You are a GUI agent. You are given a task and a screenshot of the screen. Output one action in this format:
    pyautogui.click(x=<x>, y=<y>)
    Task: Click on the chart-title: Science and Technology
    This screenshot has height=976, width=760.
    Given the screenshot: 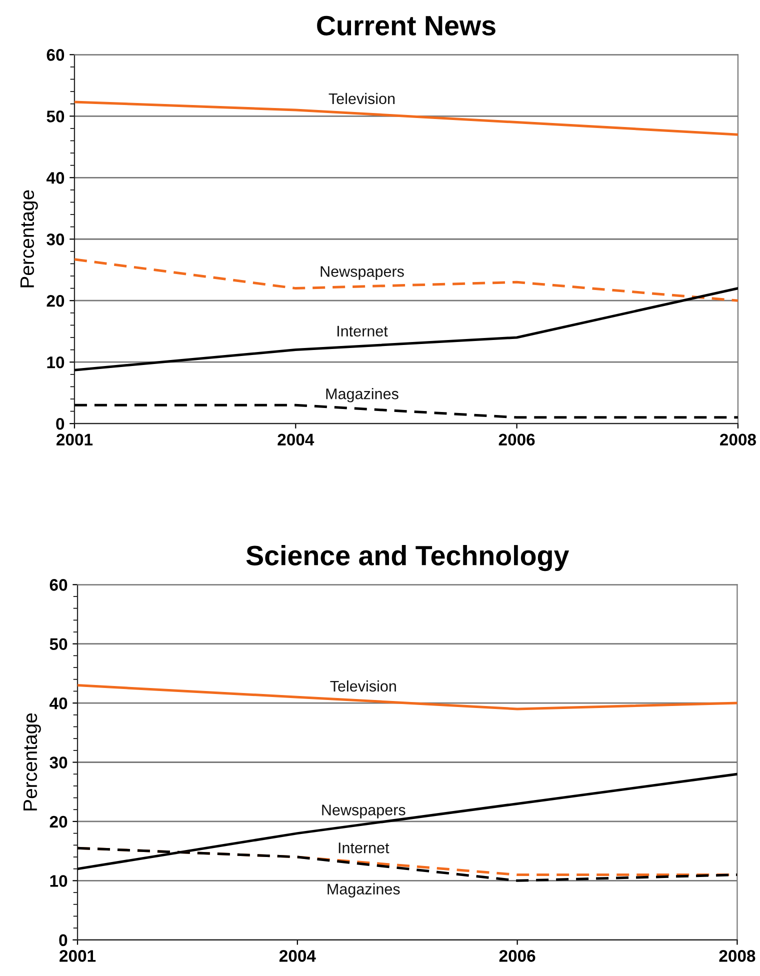 What is the action you would take?
    pyautogui.click(x=408, y=558)
    